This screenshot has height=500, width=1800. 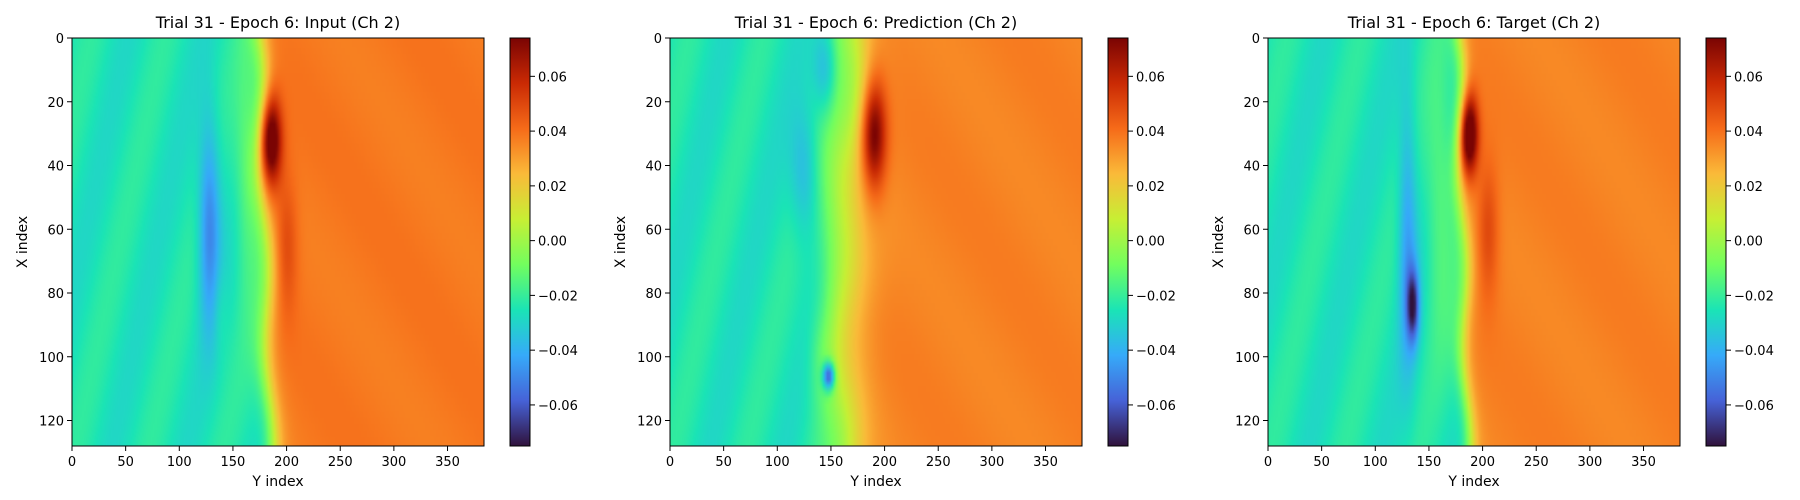 I want to click on chart-title: Trial 31 - Epoch 6: Input (Ch 2), so click(x=277, y=22).